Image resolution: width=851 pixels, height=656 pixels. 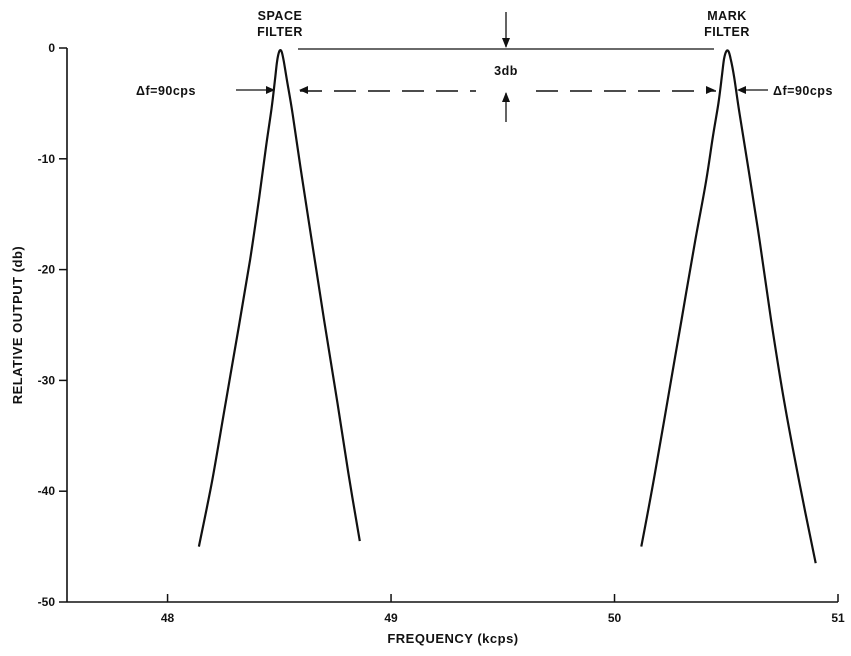 I want to click on x-tick-label: 49, so click(x=391, y=618).